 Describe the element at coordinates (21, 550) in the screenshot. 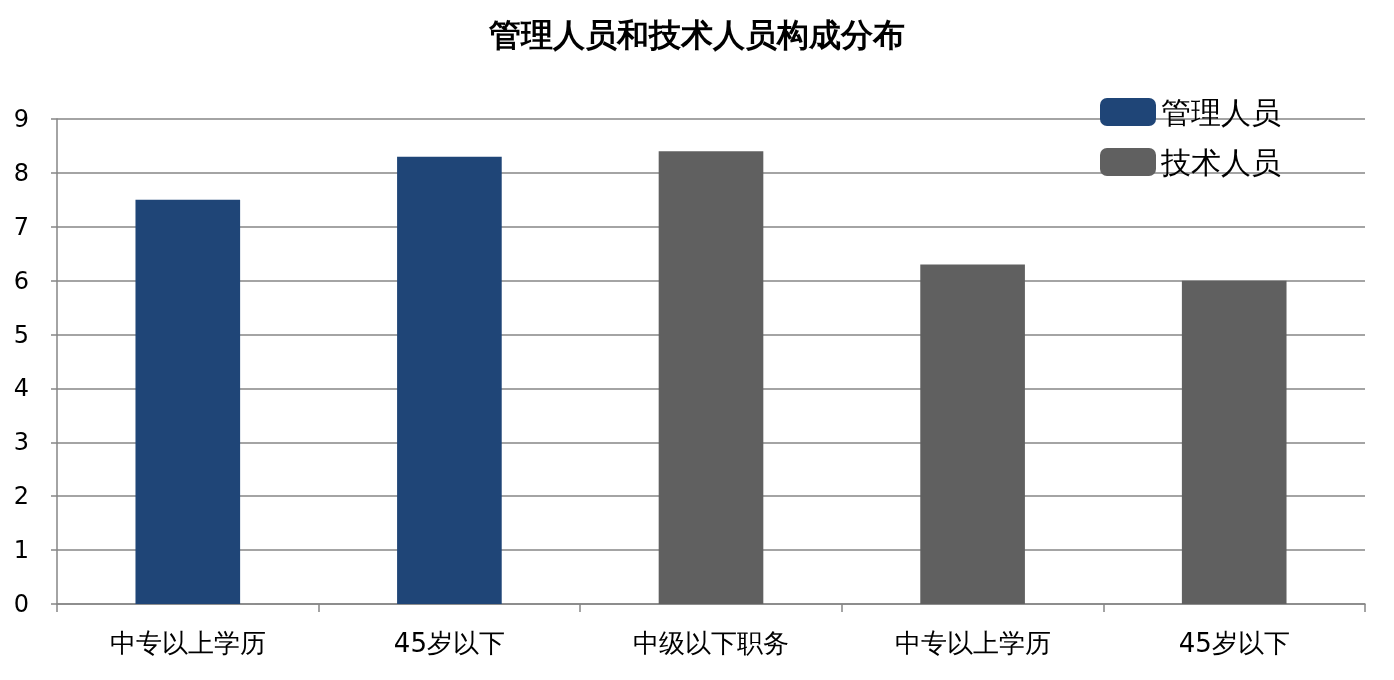

I see `y-tick-label: 1` at that location.